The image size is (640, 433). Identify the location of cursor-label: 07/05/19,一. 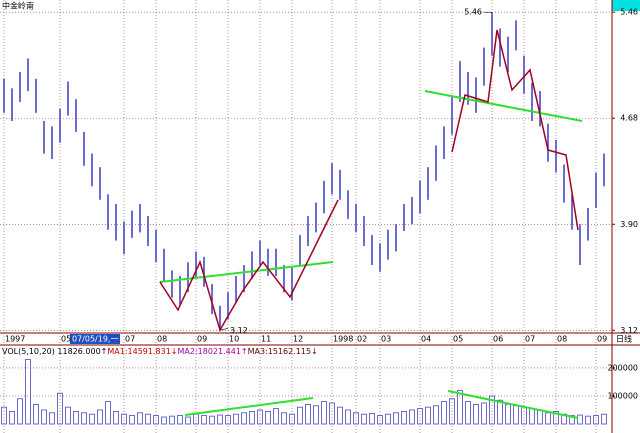
(95, 339).